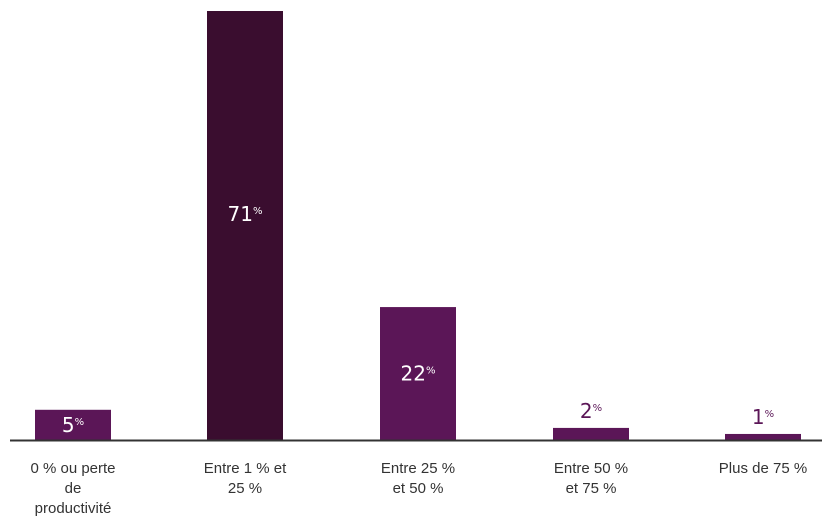 The height and width of the screenshot is (523, 822). What do you see at coordinates (245, 478) in the screenshot?
I see `category-label-1: Entre 1 % et 25 %` at bounding box center [245, 478].